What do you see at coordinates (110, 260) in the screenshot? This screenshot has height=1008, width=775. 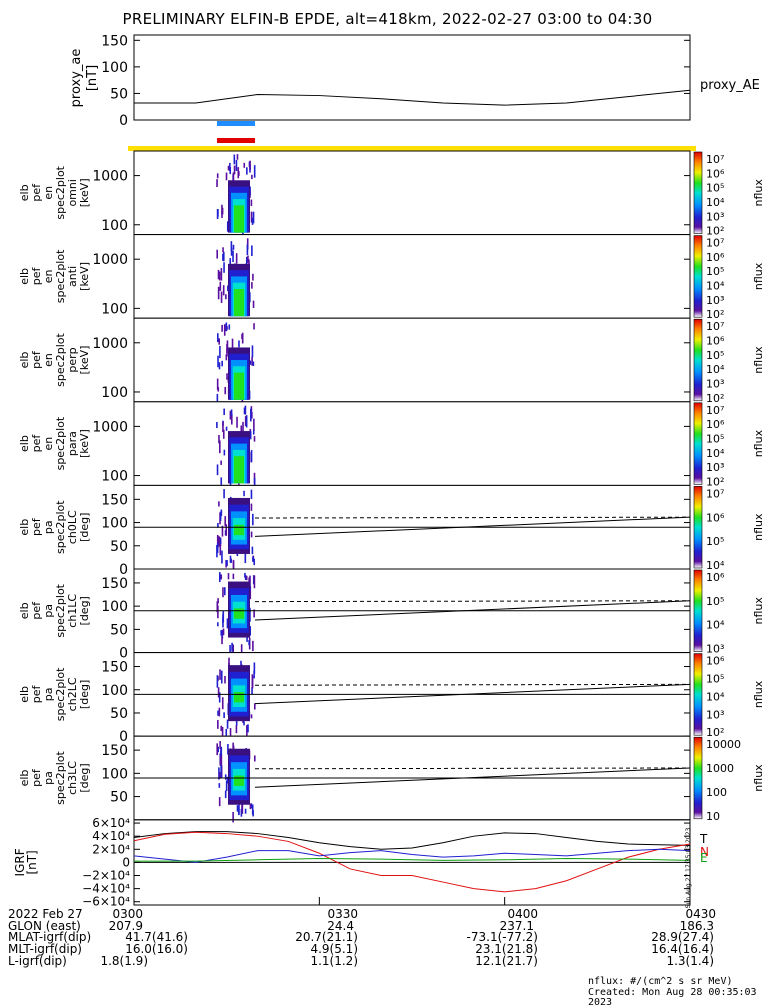 I see `spectrogram-ytick-label: 1000` at bounding box center [110, 260].